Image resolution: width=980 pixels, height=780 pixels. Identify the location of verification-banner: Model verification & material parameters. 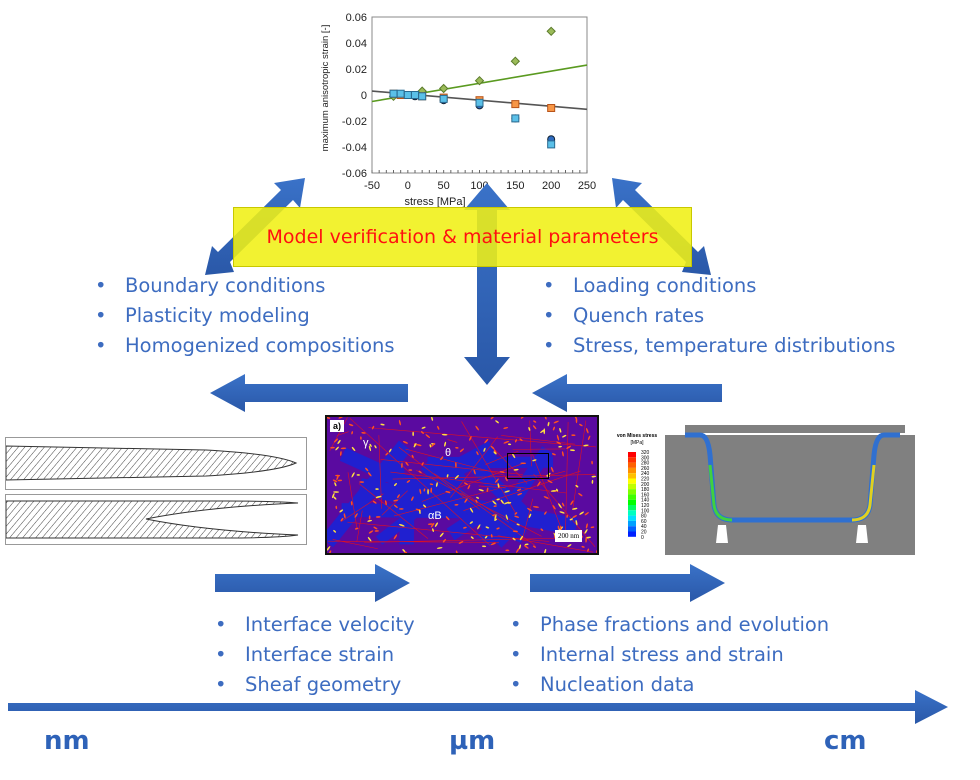
(462, 237).